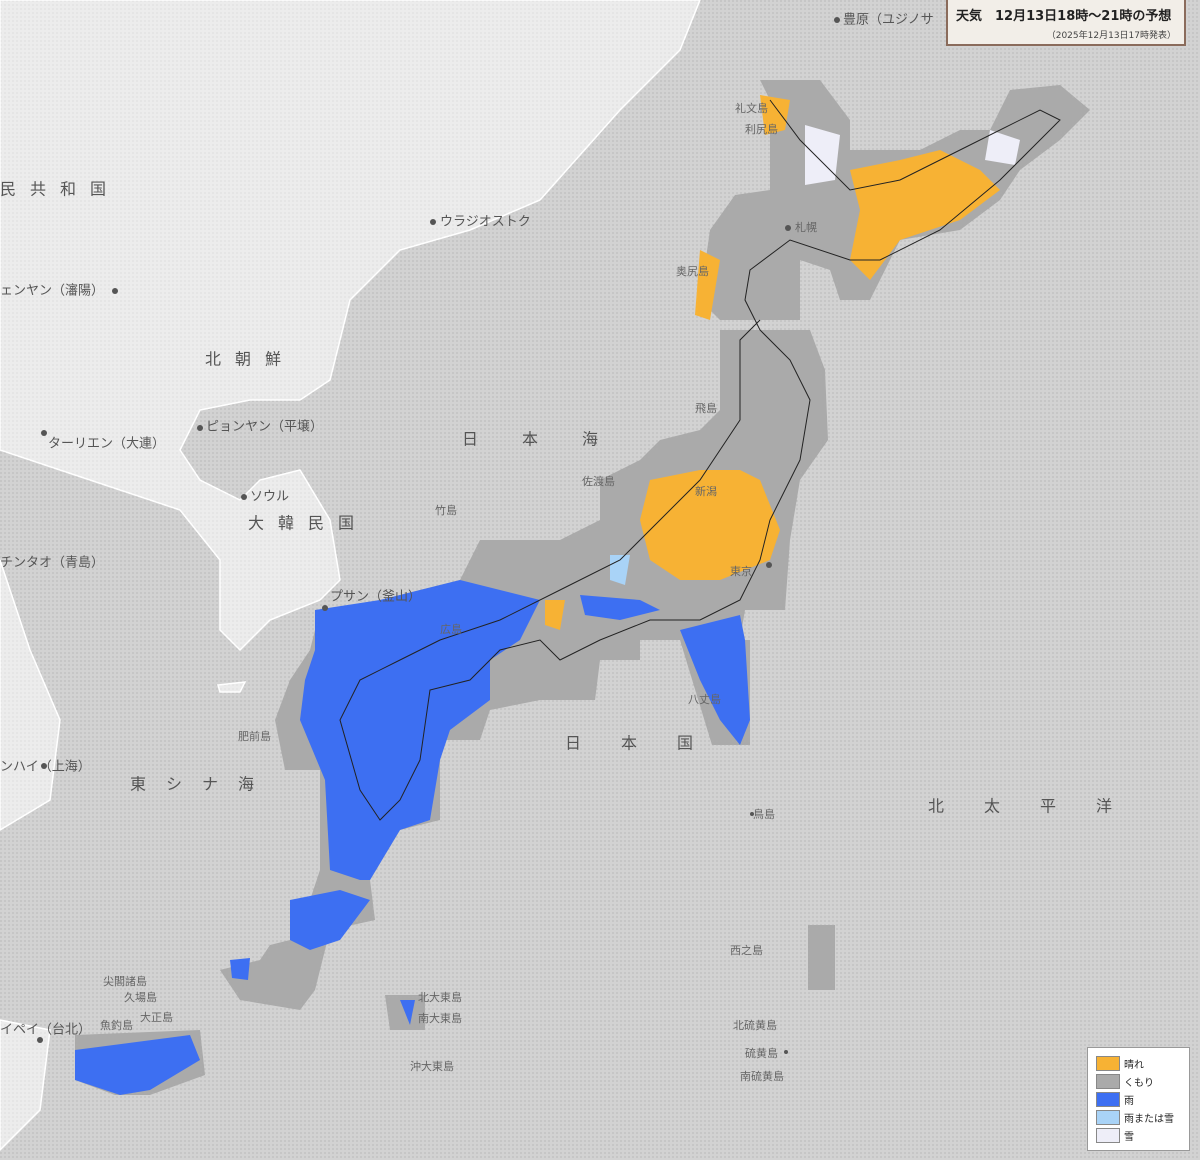 The width and height of the screenshot is (1200, 1160). I want to click on place-label: チンタオ（青島）, so click(52, 563).